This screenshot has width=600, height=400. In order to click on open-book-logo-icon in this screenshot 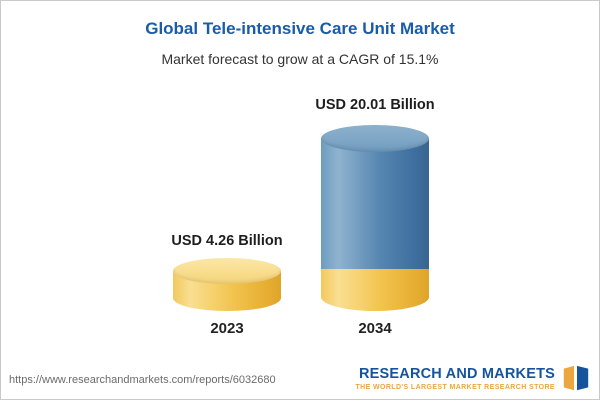, I will do `click(576, 378)`.